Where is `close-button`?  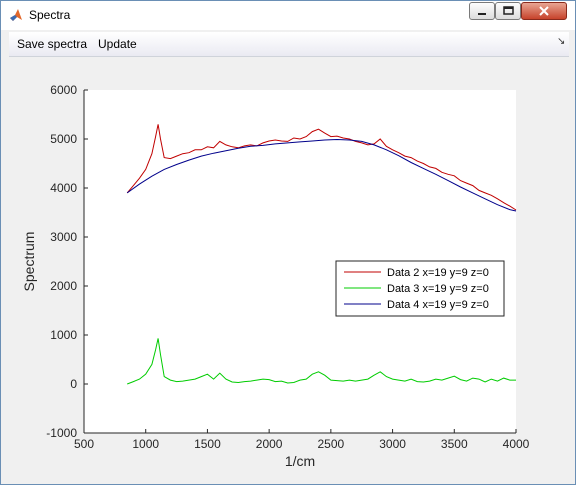 close-button is located at coordinates (544, 11).